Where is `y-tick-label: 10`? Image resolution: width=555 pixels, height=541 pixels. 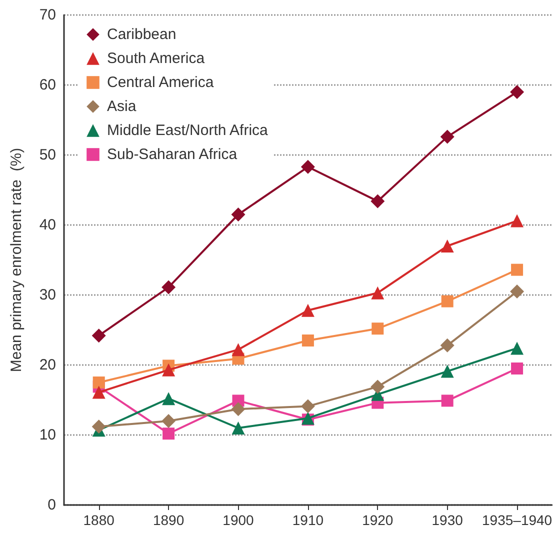
y-tick-label: 10 is located at coordinates (47, 435).